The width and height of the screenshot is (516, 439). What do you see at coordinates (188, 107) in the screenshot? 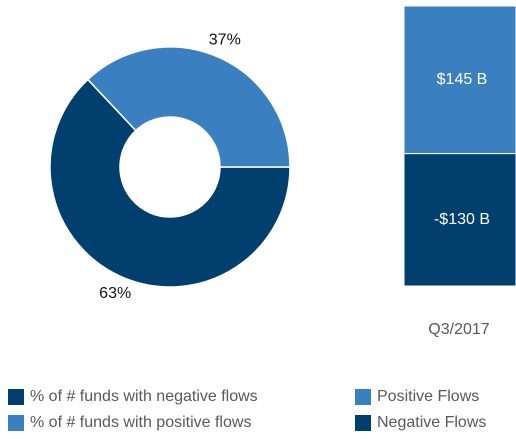
I see `donut-slice` at bounding box center [188, 107].